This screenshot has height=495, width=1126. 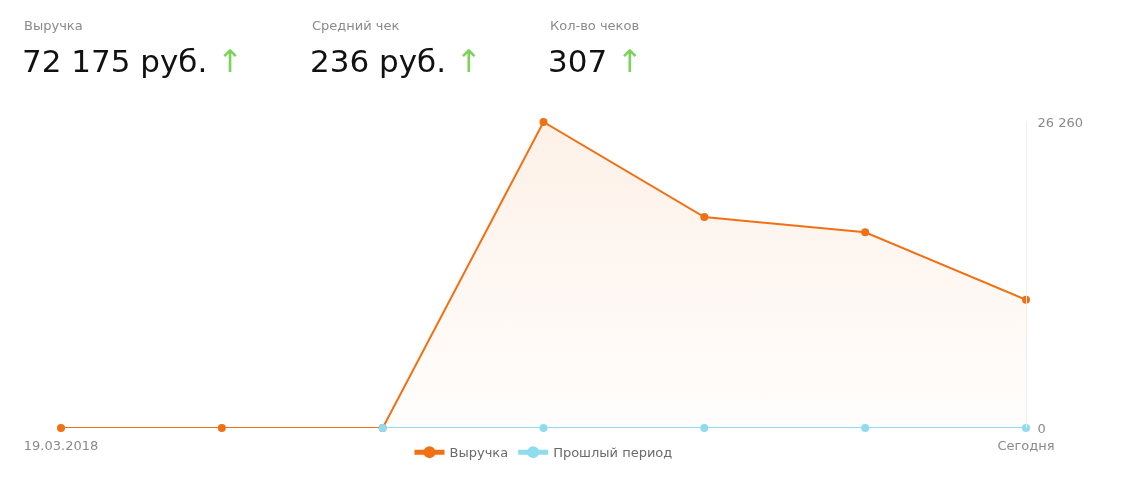 I want to click on text: 72 175 руб., so click(x=115, y=61).